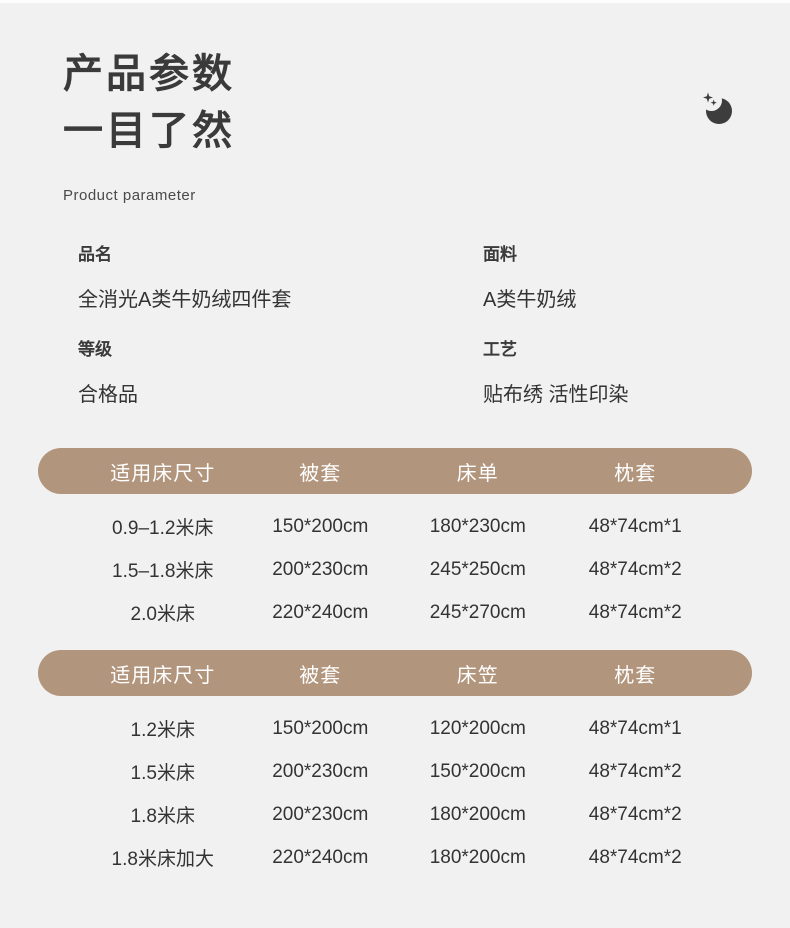 The height and width of the screenshot is (928, 790). Describe the element at coordinates (636, 371) in the screenshot. I see `spec-item-3: 工艺贴布绣 活性印染` at that location.